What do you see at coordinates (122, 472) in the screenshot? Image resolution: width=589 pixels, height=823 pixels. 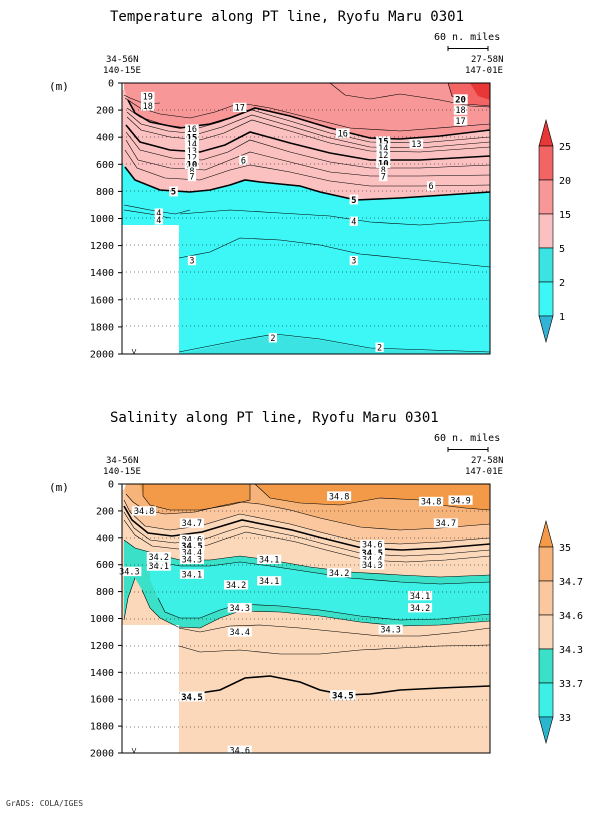 I see `salinity-left-lon: 140-15E` at bounding box center [122, 472].